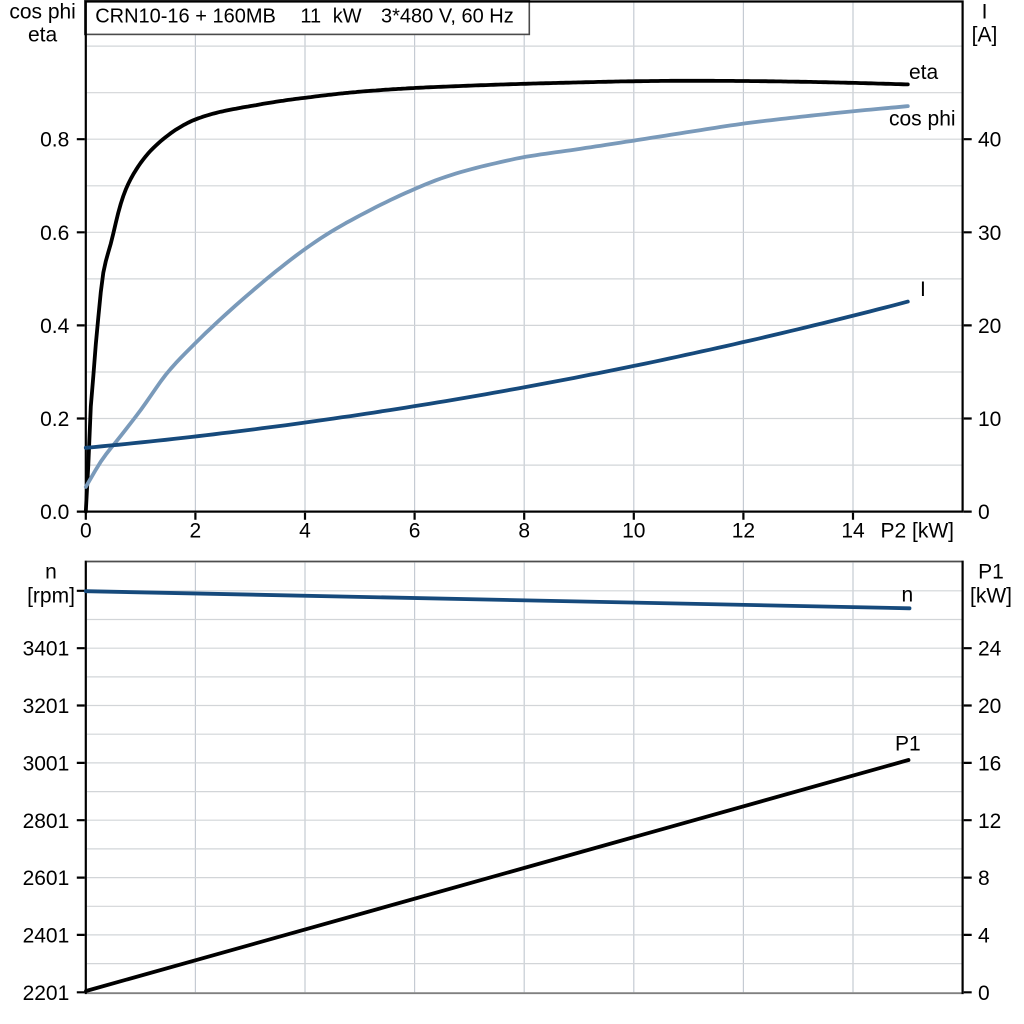  Describe the element at coordinates (989, 140) in the screenshot. I see `svg-text: 40` at that location.